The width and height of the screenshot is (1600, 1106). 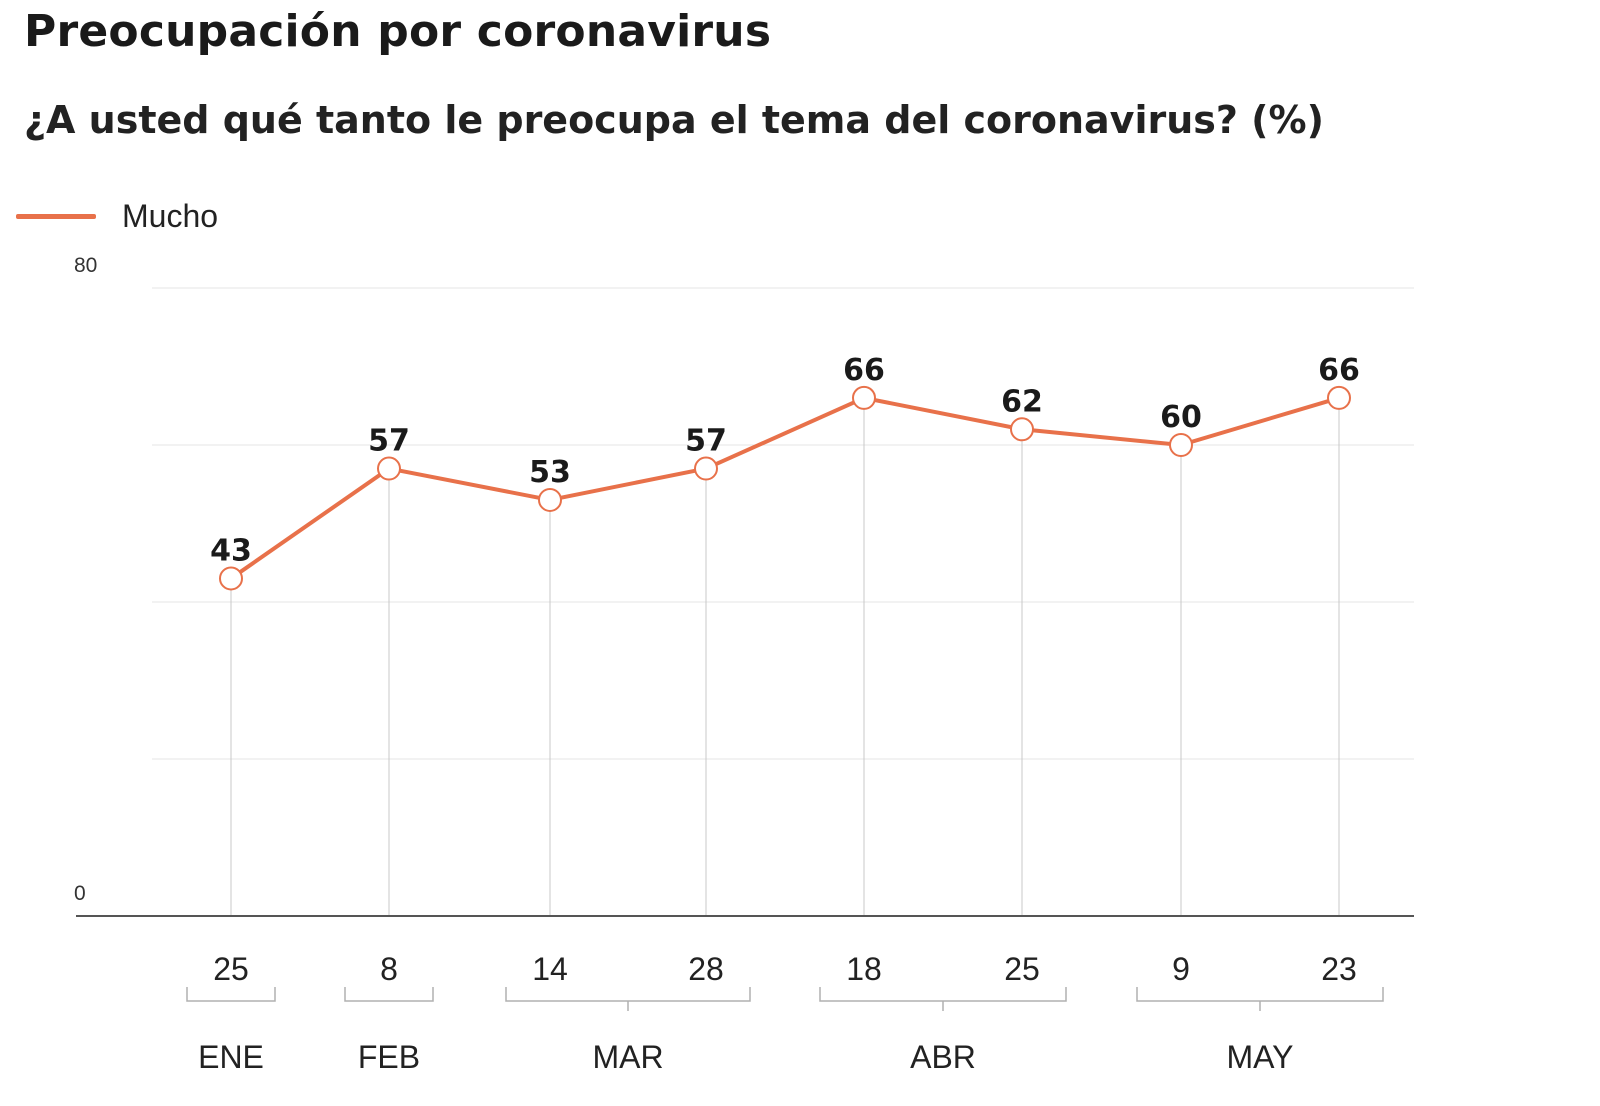 I want to click on x-month-label: ENE, so click(x=231, y=1057).